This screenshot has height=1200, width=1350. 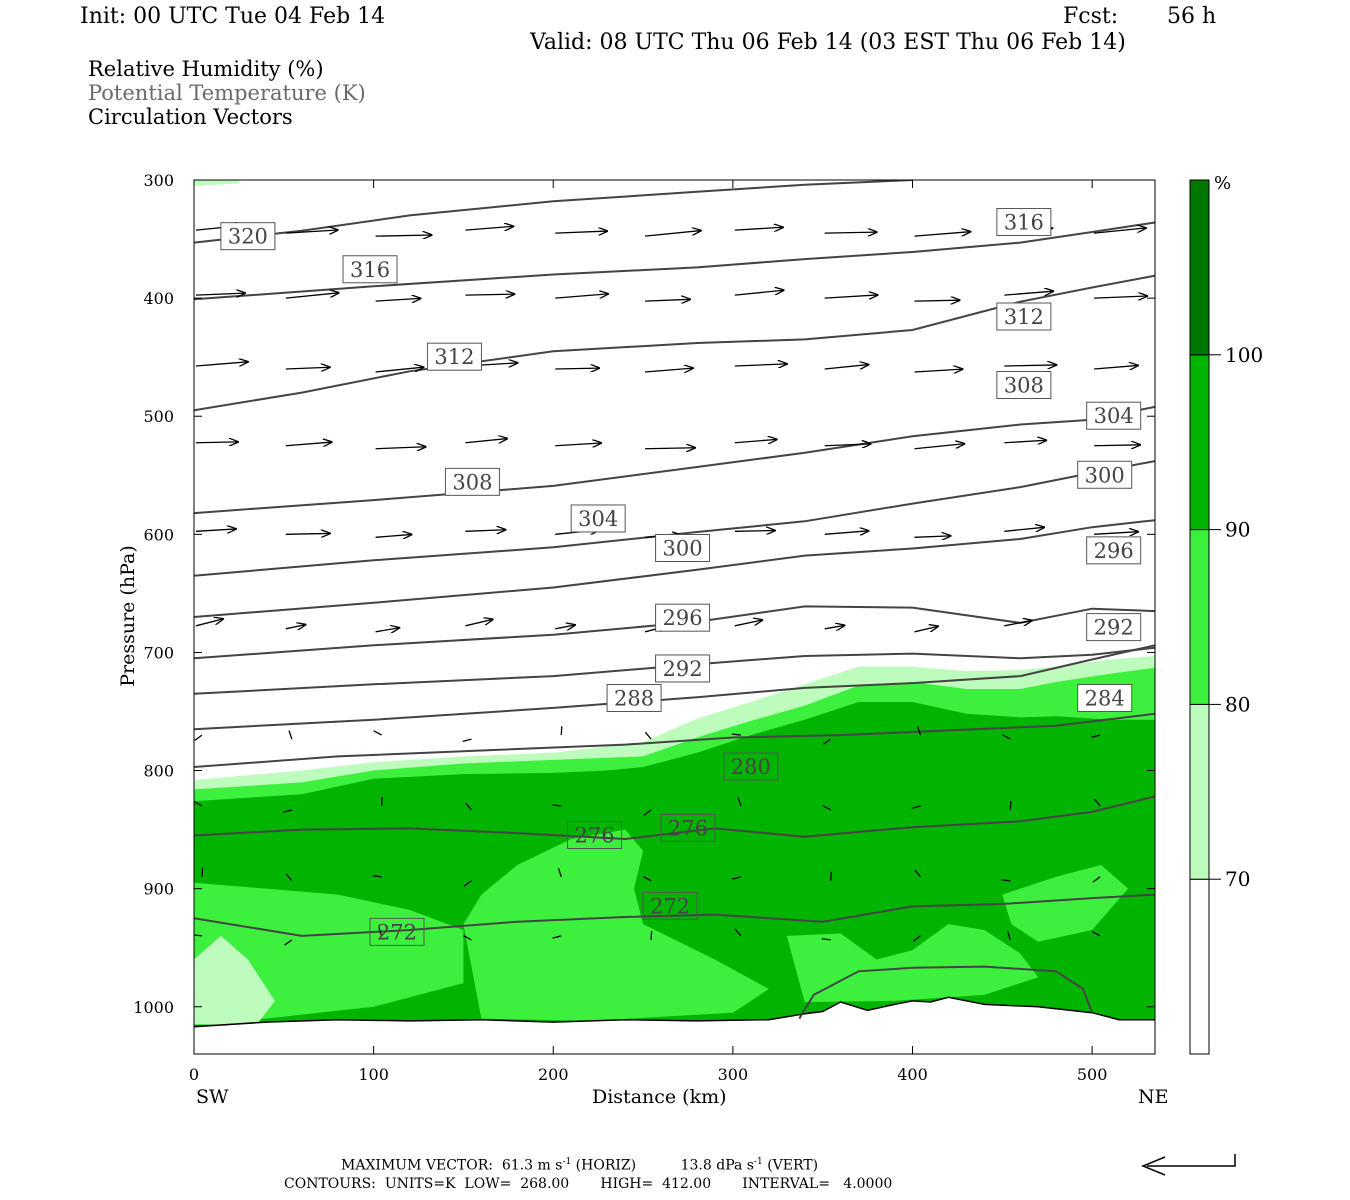 I want to click on x-axis-left-end: SW, so click(x=212, y=1097).